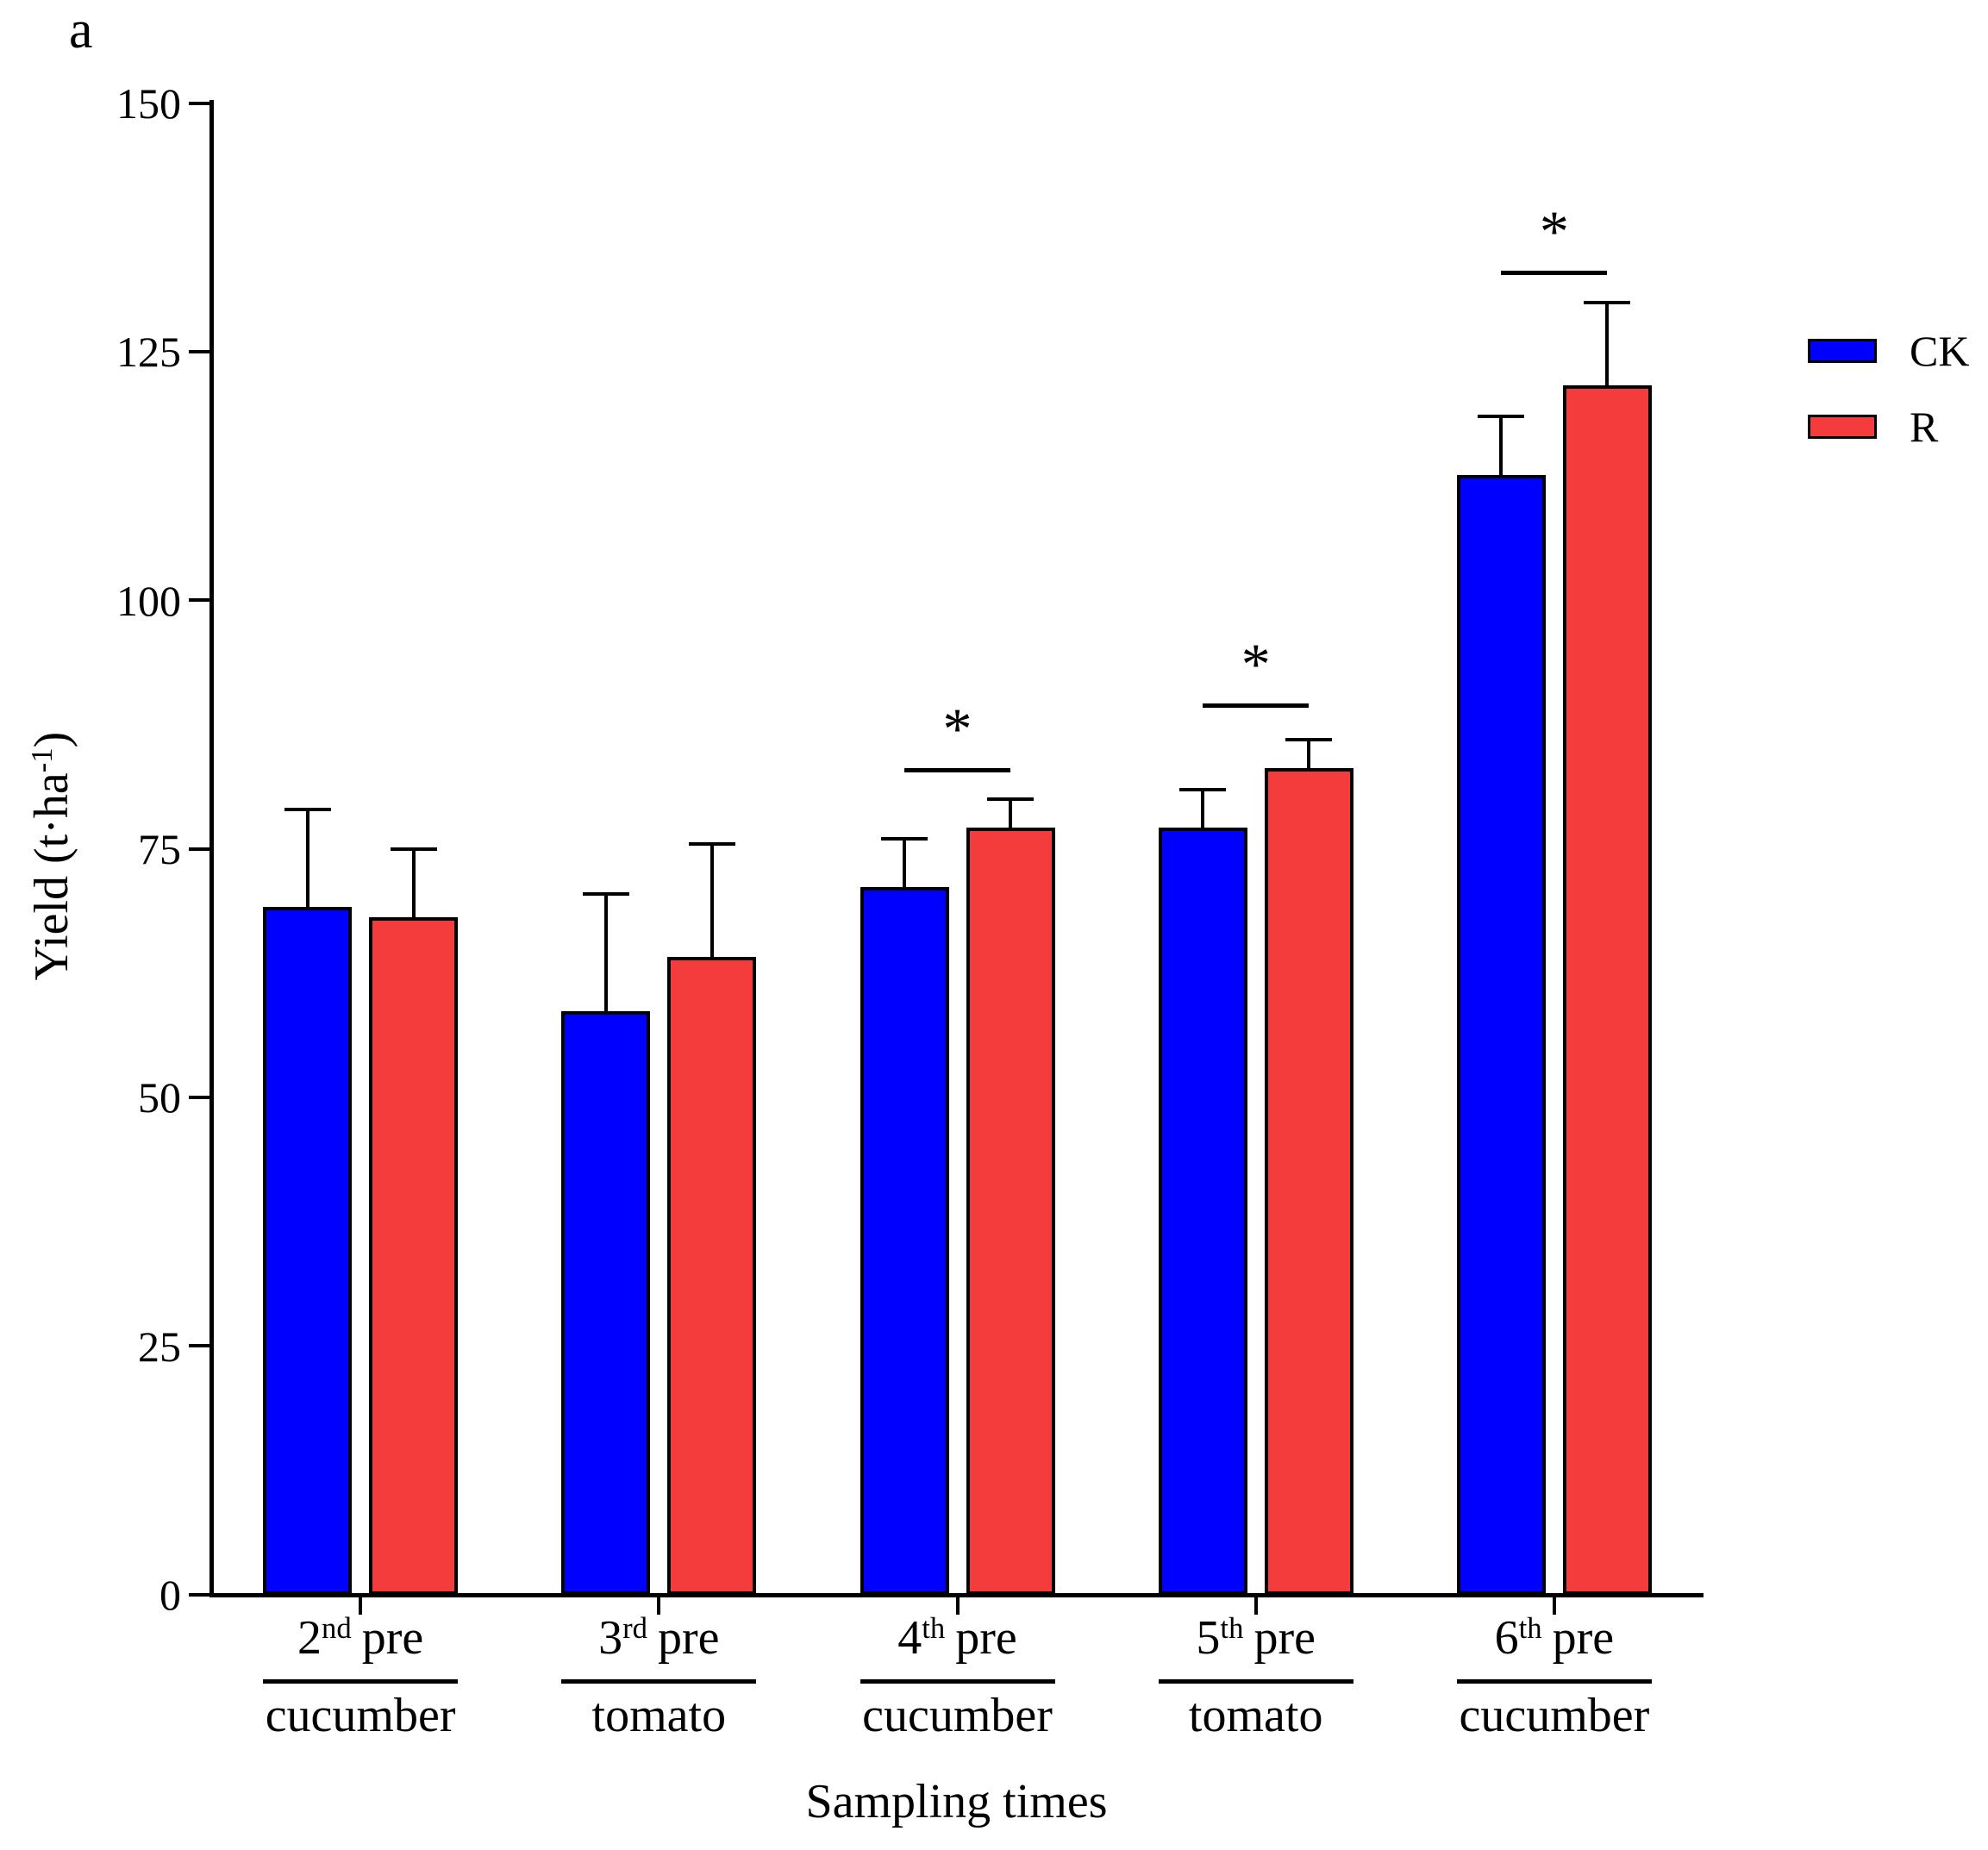 The image size is (1988, 1850). What do you see at coordinates (1308, 1181) in the screenshot?
I see `bar-R-group4` at bounding box center [1308, 1181].